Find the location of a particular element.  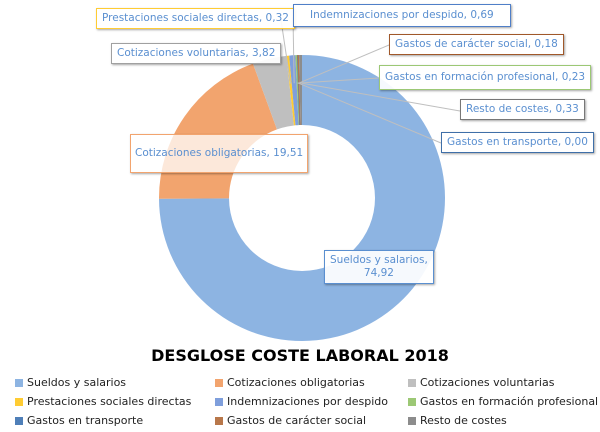

slice-formacion is located at coordinates (297, 90).